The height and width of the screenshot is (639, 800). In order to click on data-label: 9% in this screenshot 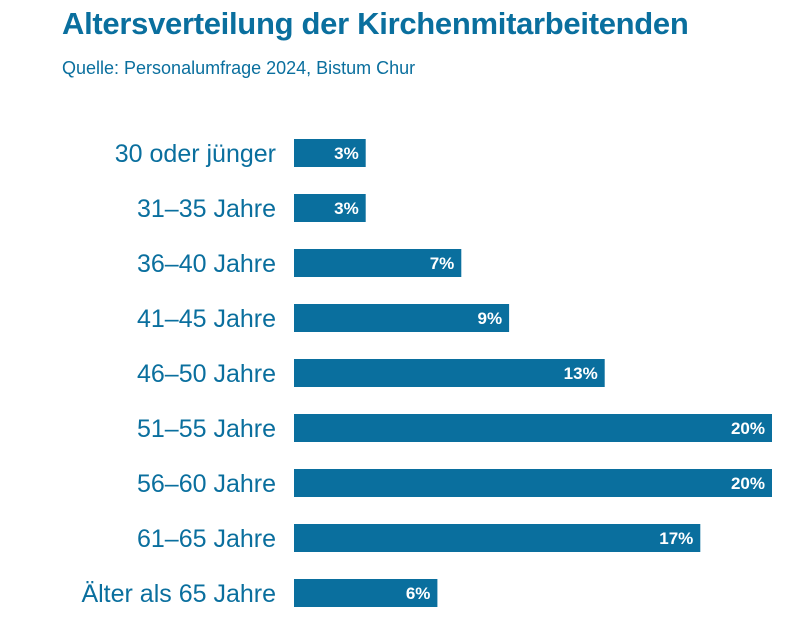, I will do `click(490, 318)`.